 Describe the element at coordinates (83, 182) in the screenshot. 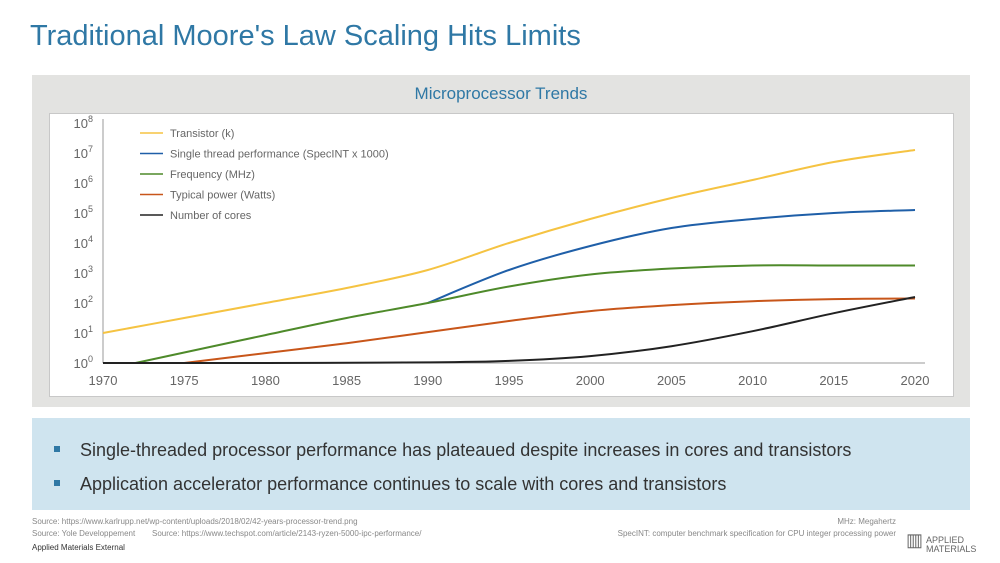

I see `y-tick-label: 10⁶` at that location.